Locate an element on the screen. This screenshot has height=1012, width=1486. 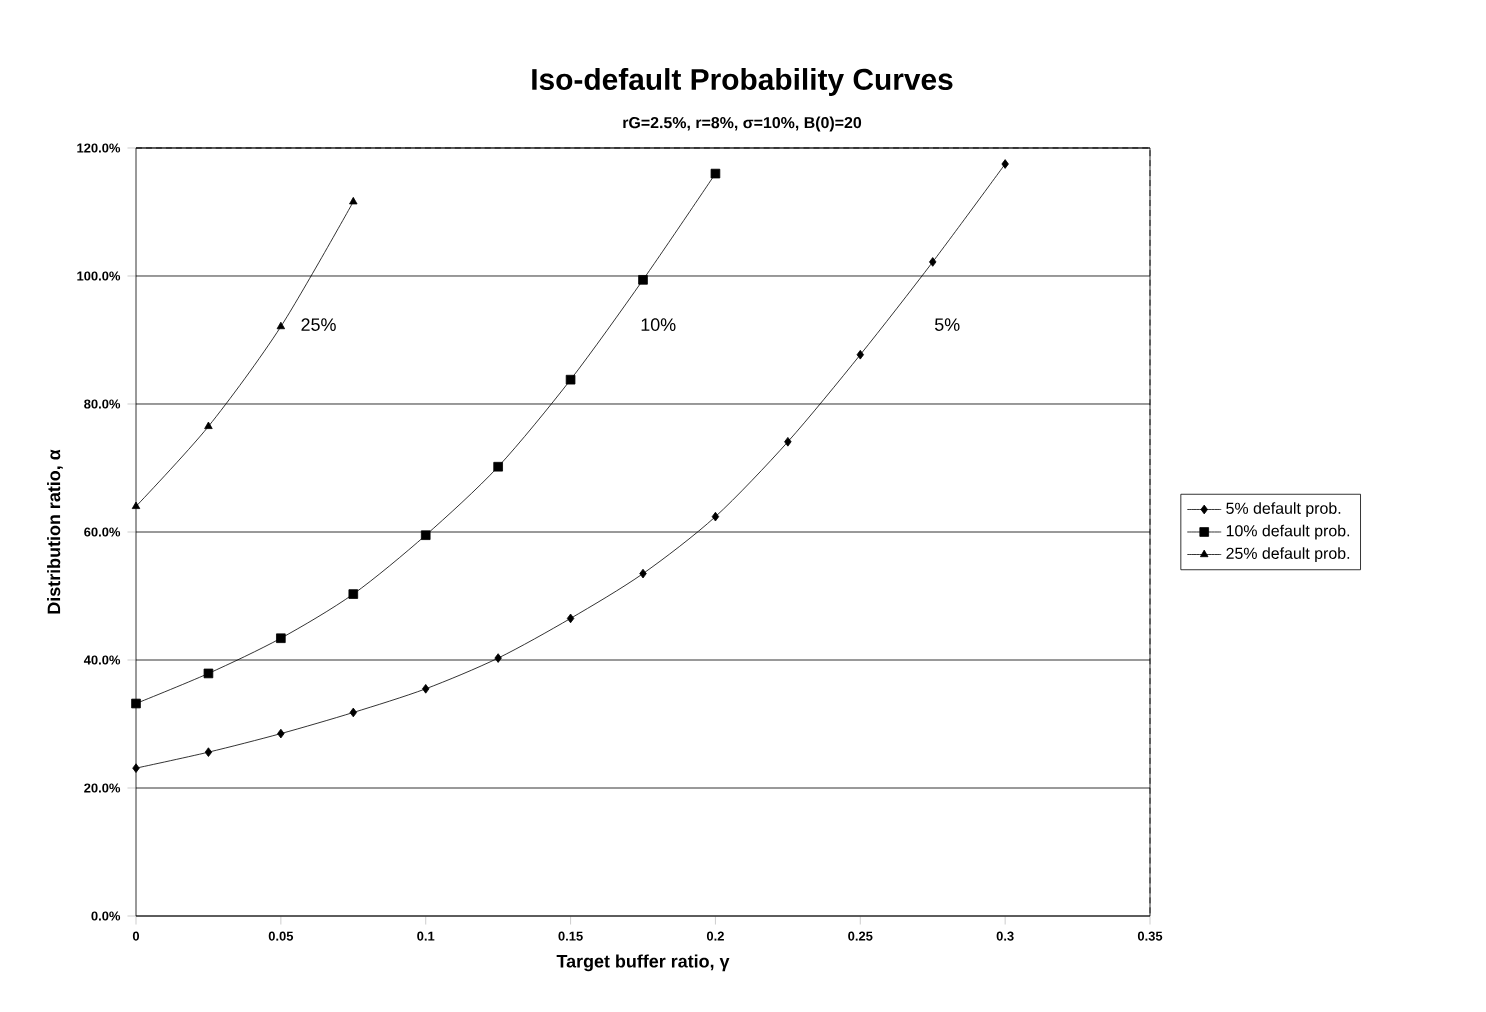
annotation: 5% is located at coordinates (947, 324).